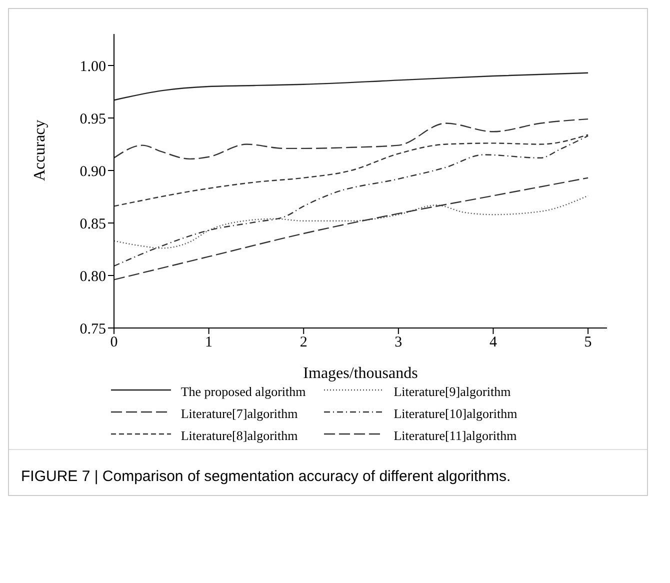 The width and height of the screenshot is (670, 583). What do you see at coordinates (209, 342) in the screenshot?
I see `x-tick-label: 1` at bounding box center [209, 342].